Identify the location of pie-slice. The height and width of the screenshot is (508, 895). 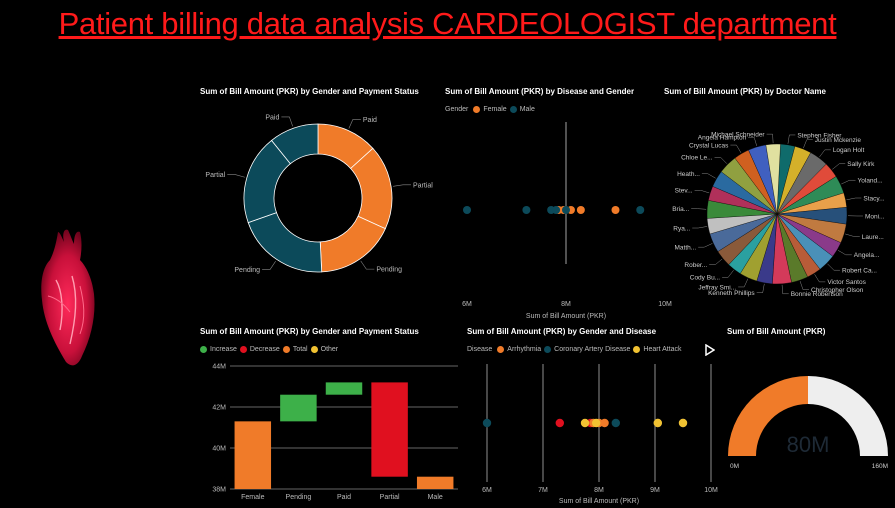
(773, 179).